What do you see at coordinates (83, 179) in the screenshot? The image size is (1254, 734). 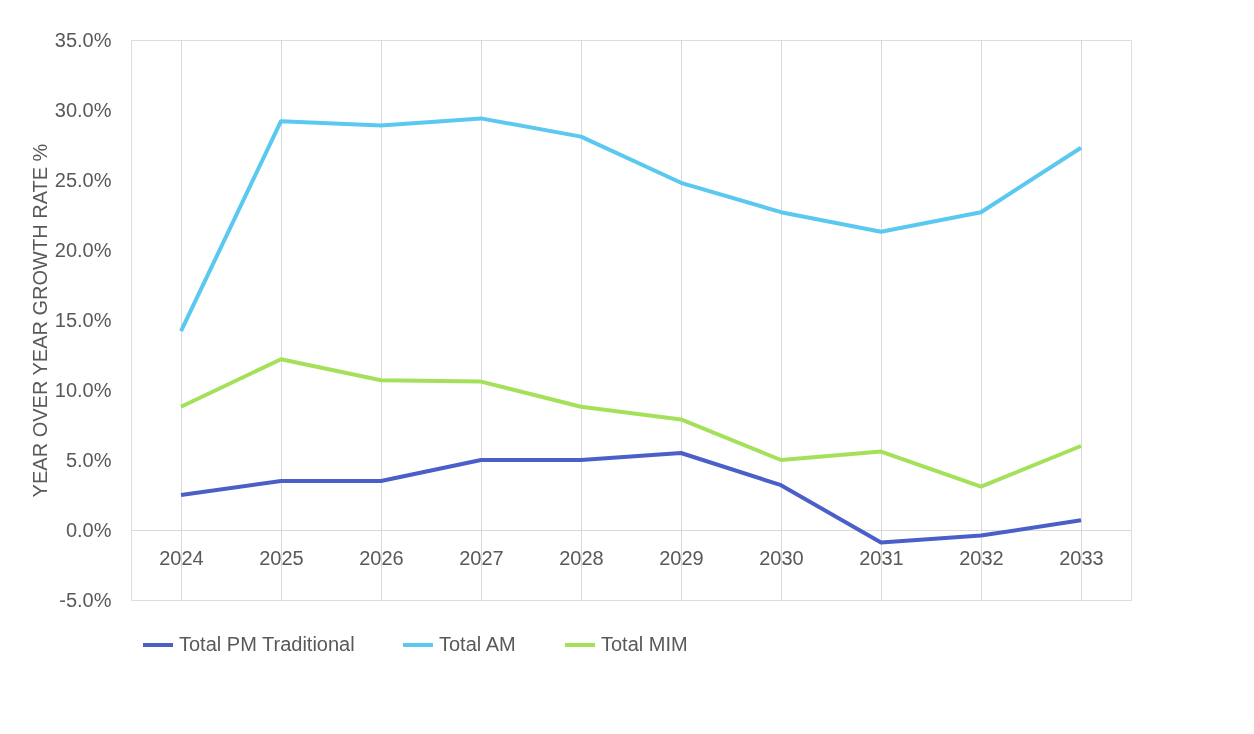 I see `y-tick-label: 25.0%` at bounding box center [83, 179].